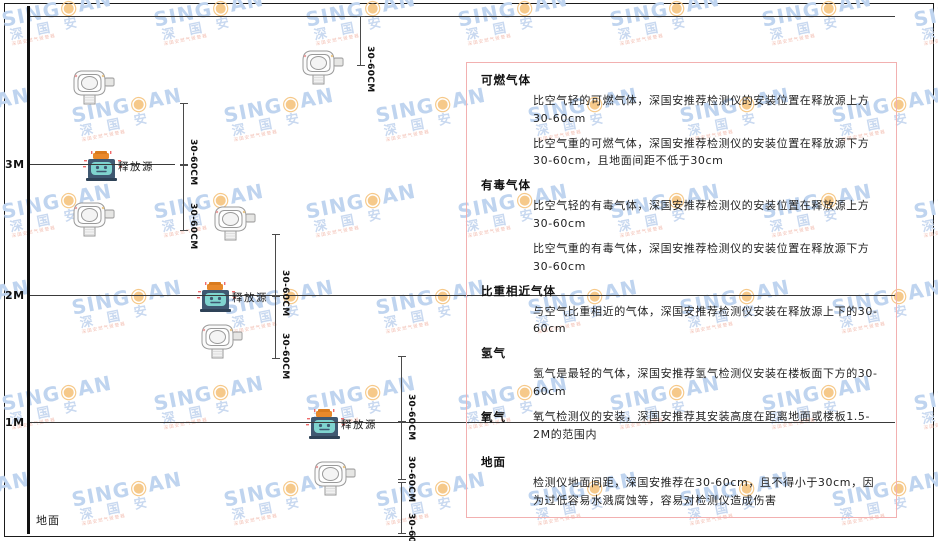  Describe the element at coordinates (462, 422) in the screenshot. I see `level-line-1m` at that location.